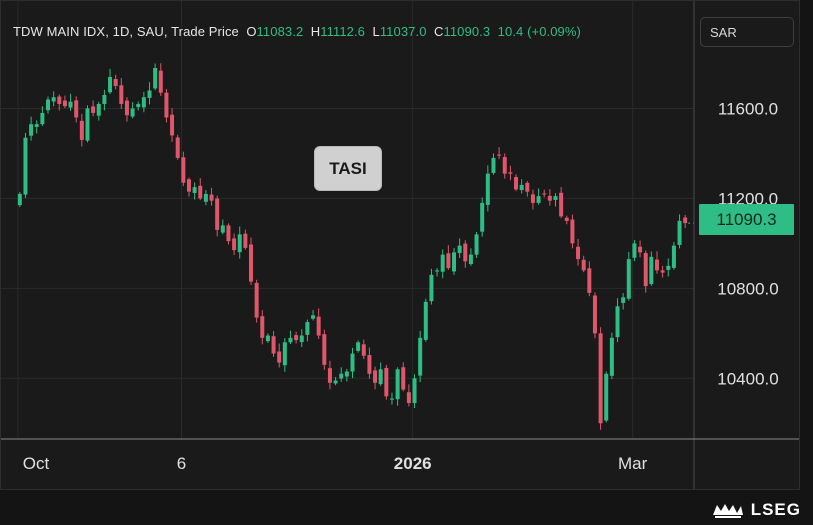 Image resolution: width=813 pixels, height=525 pixels. Describe the element at coordinates (746, 219) in the screenshot. I see `last-price-label: 11090.3` at that location.